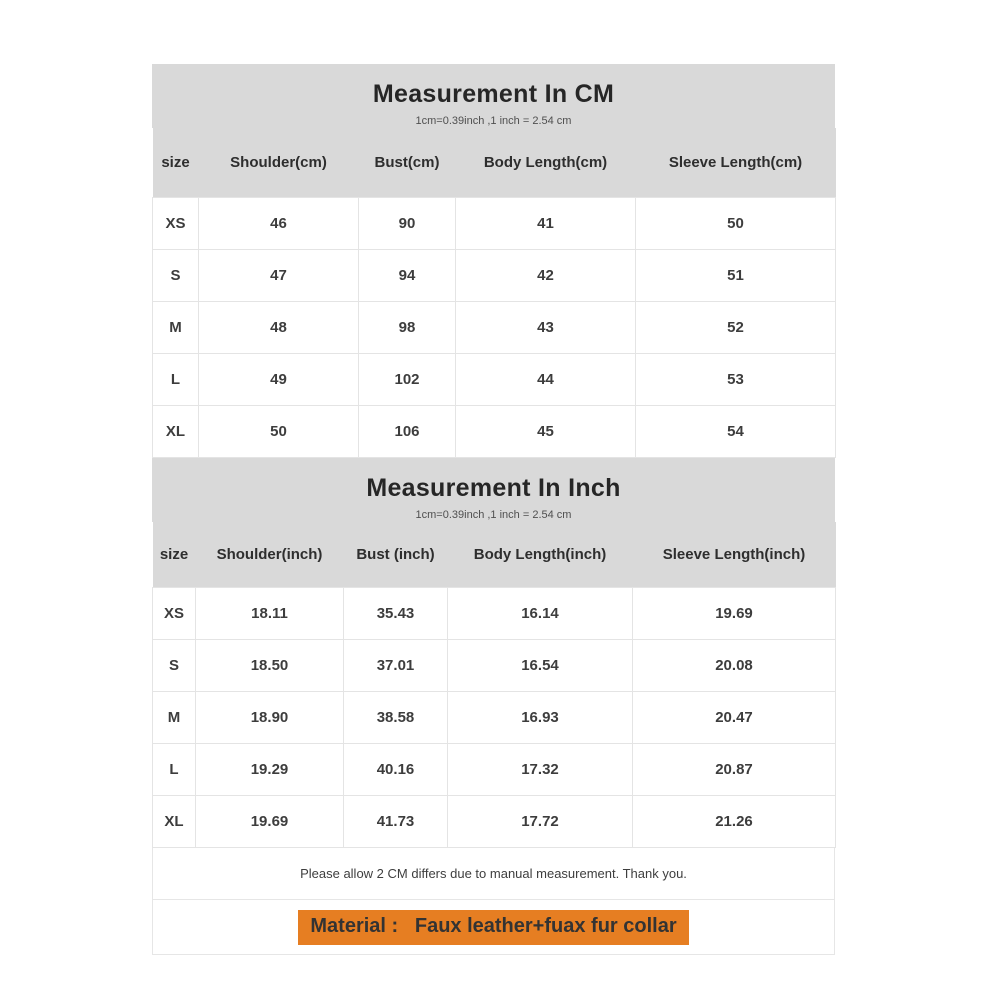  Describe the element at coordinates (545, 431) in the screenshot. I see `table-cell: 45` at that location.